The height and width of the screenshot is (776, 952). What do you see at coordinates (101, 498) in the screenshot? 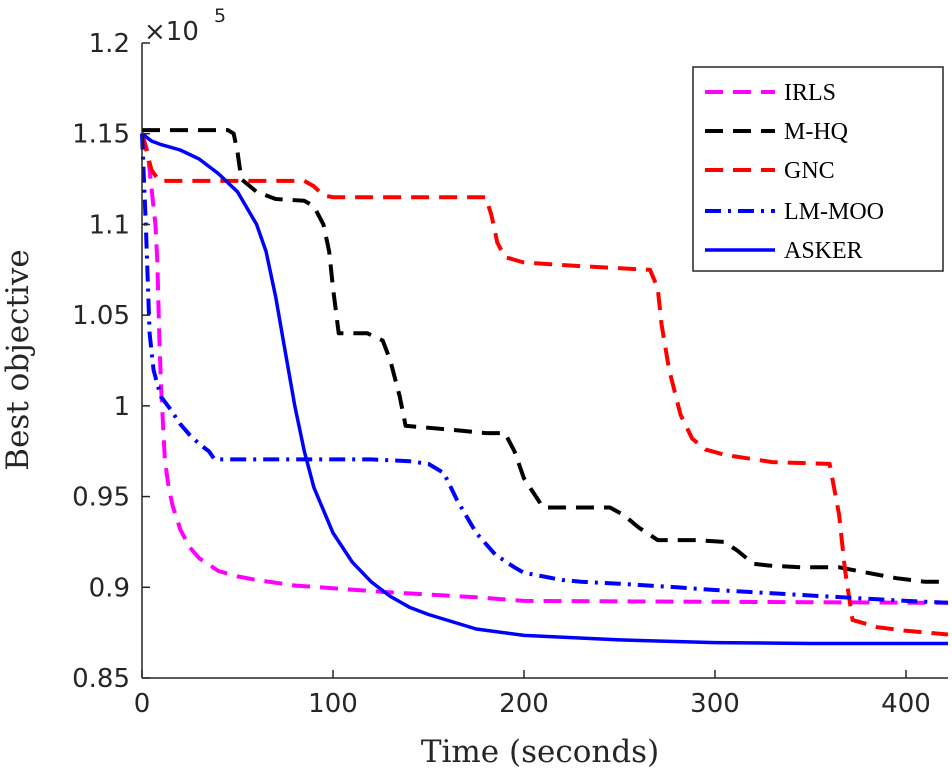
I see `y-tick-label: 0.95` at bounding box center [101, 498].